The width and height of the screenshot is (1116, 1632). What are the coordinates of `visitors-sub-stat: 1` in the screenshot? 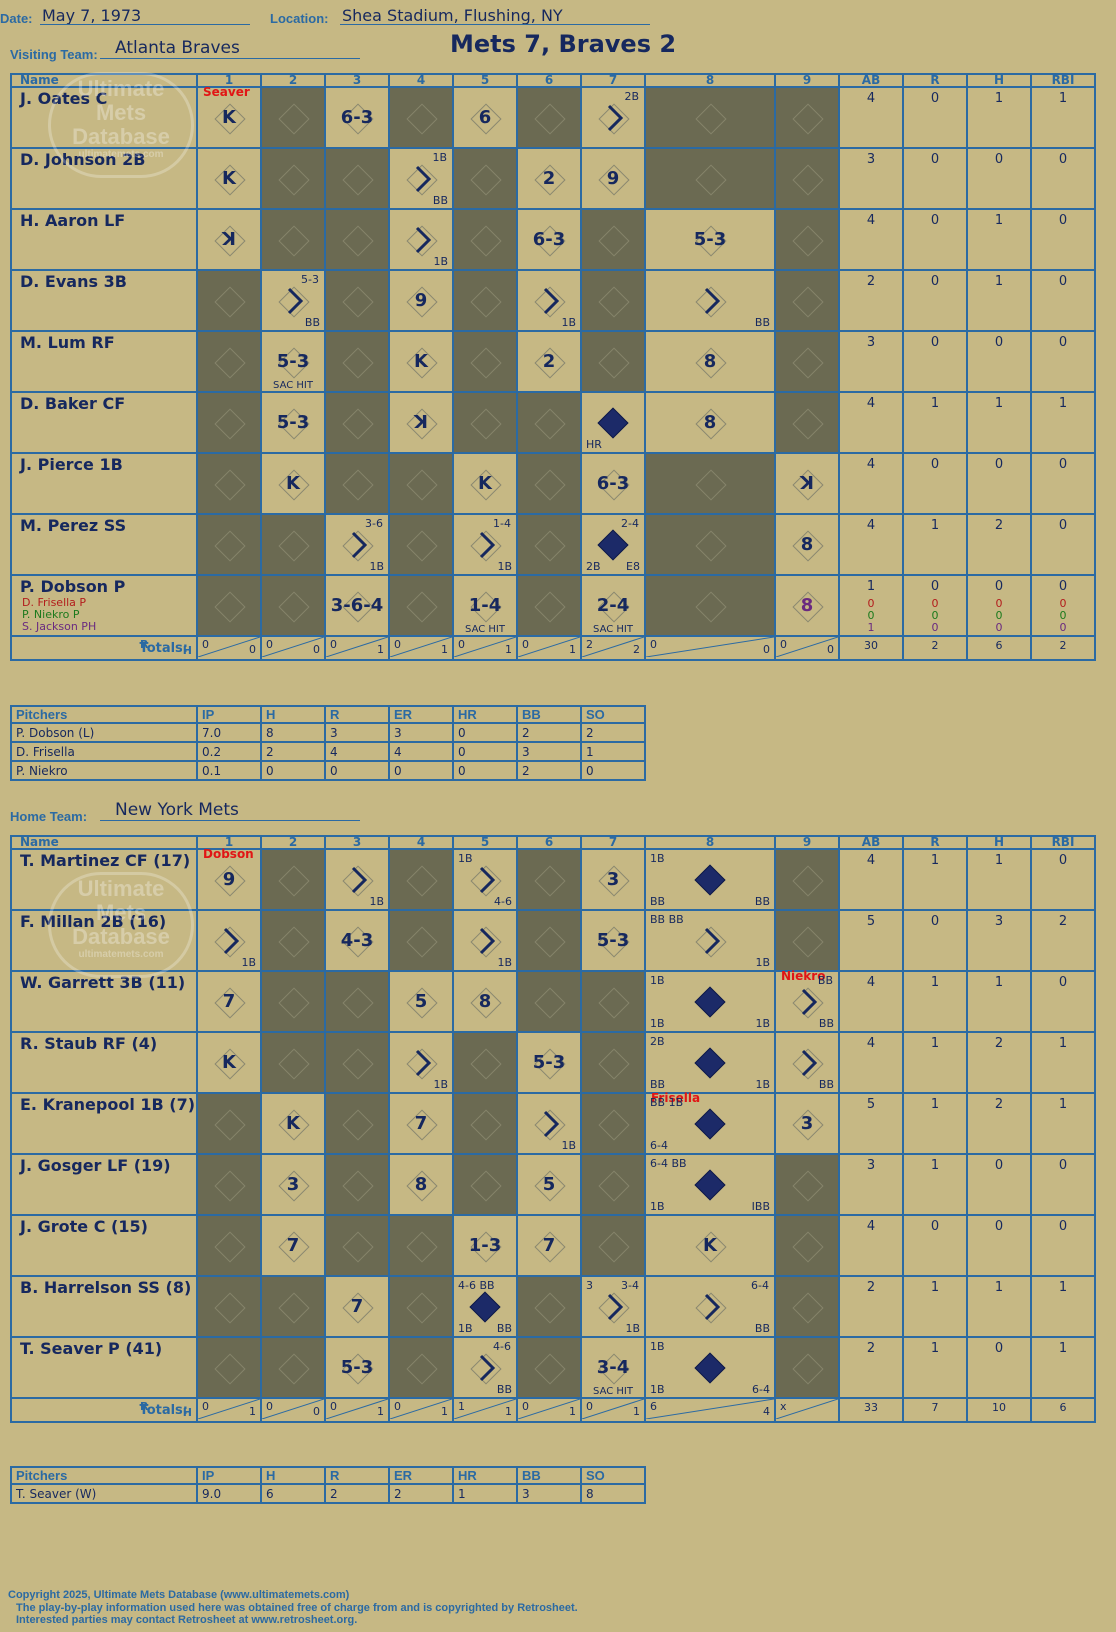 It's located at (871, 627).